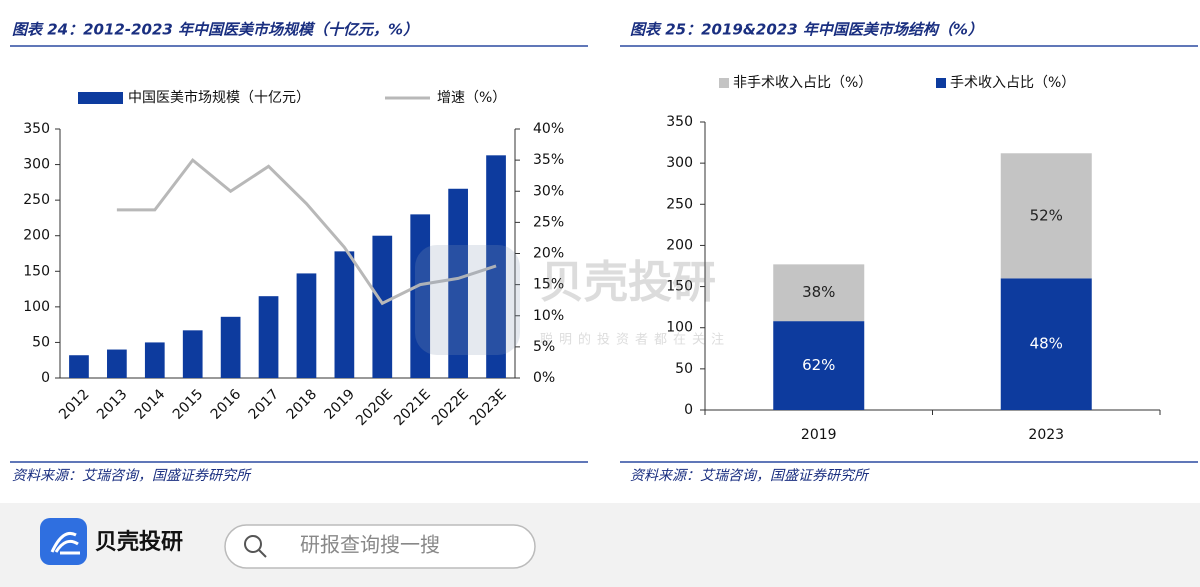 The height and width of the screenshot is (587, 1200). I want to click on x-tick-label: 2017, so click(264, 404).